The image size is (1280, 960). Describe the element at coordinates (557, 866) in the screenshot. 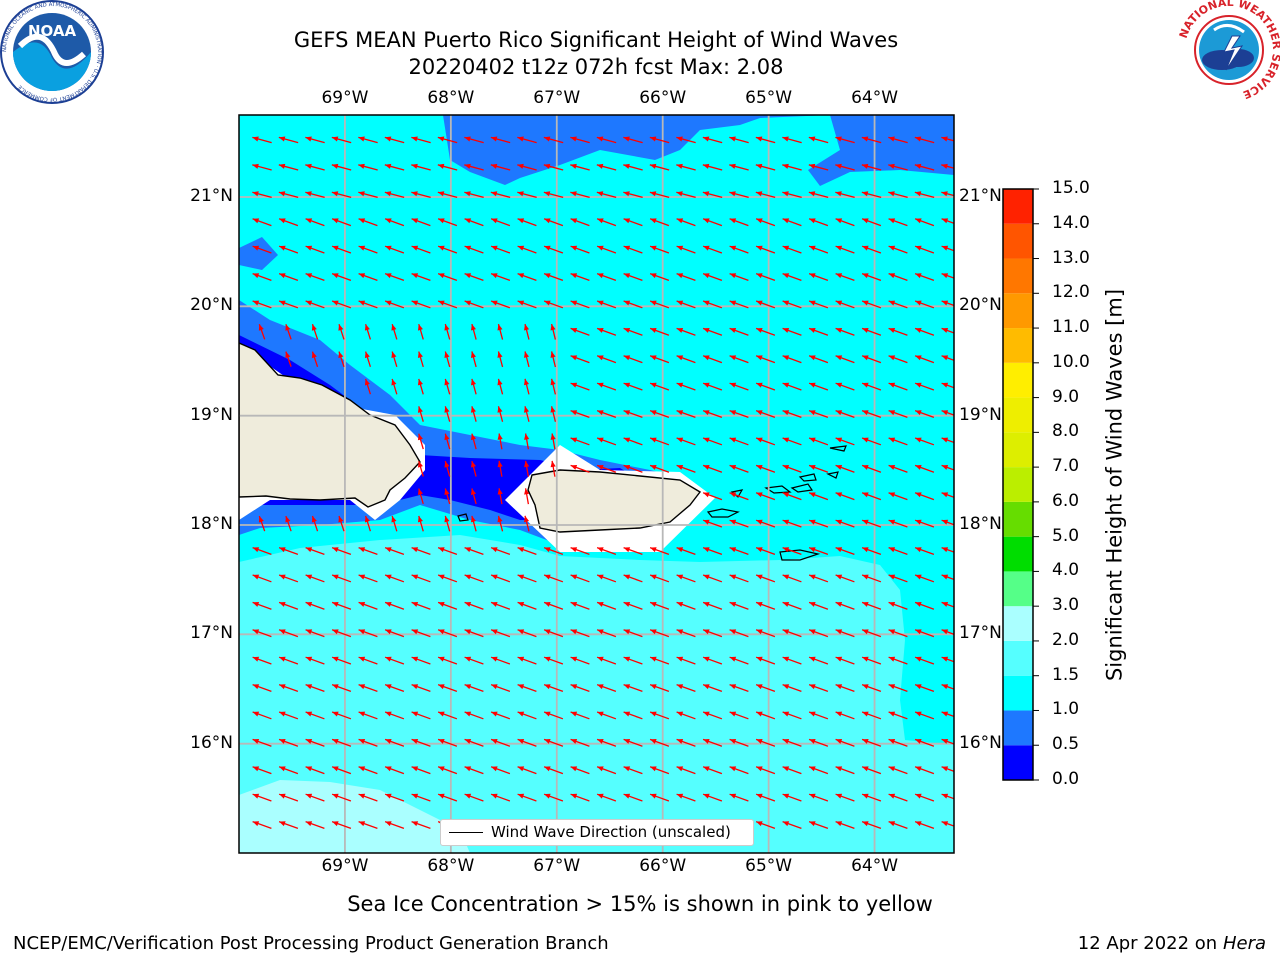

I see `lon-tick-label-bottom: 67°W` at that location.